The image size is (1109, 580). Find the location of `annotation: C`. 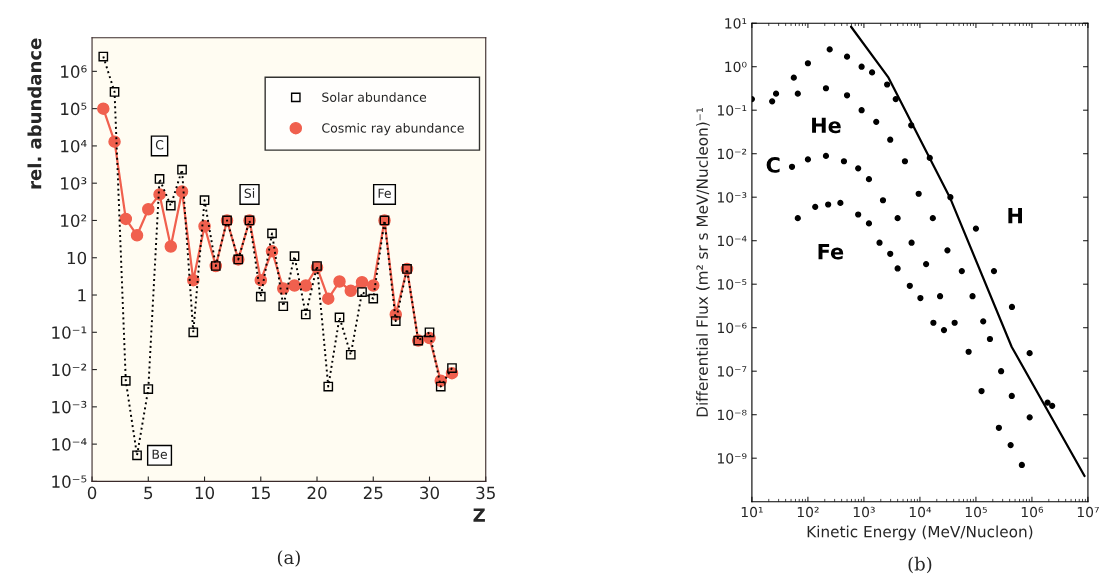

annotation: C is located at coordinates (159, 145).